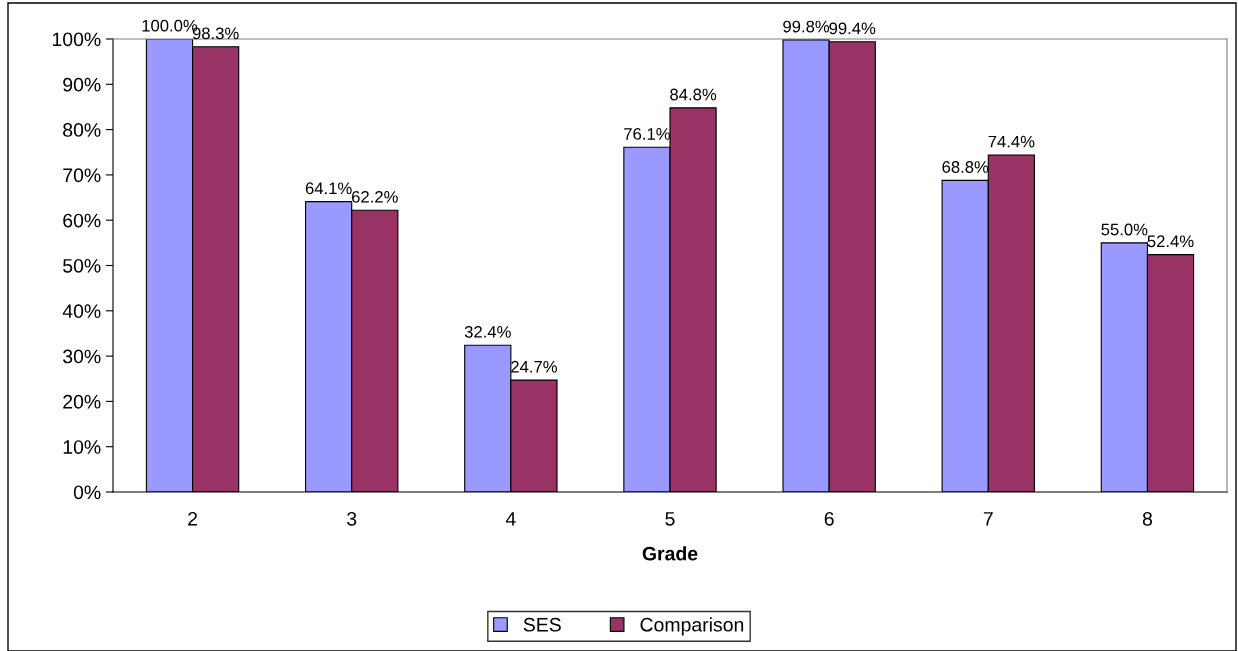 This screenshot has width=1238, height=651. What do you see at coordinates (693, 94) in the screenshot?
I see `data-label: 84.8%` at bounding box center [693, 94].